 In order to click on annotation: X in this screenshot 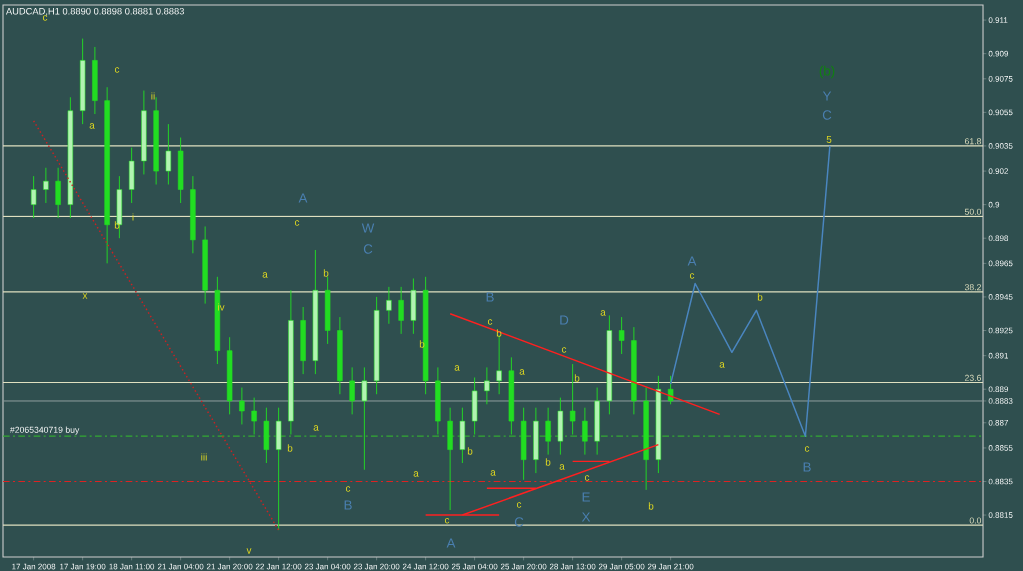, I will do `click(586, 517)`.